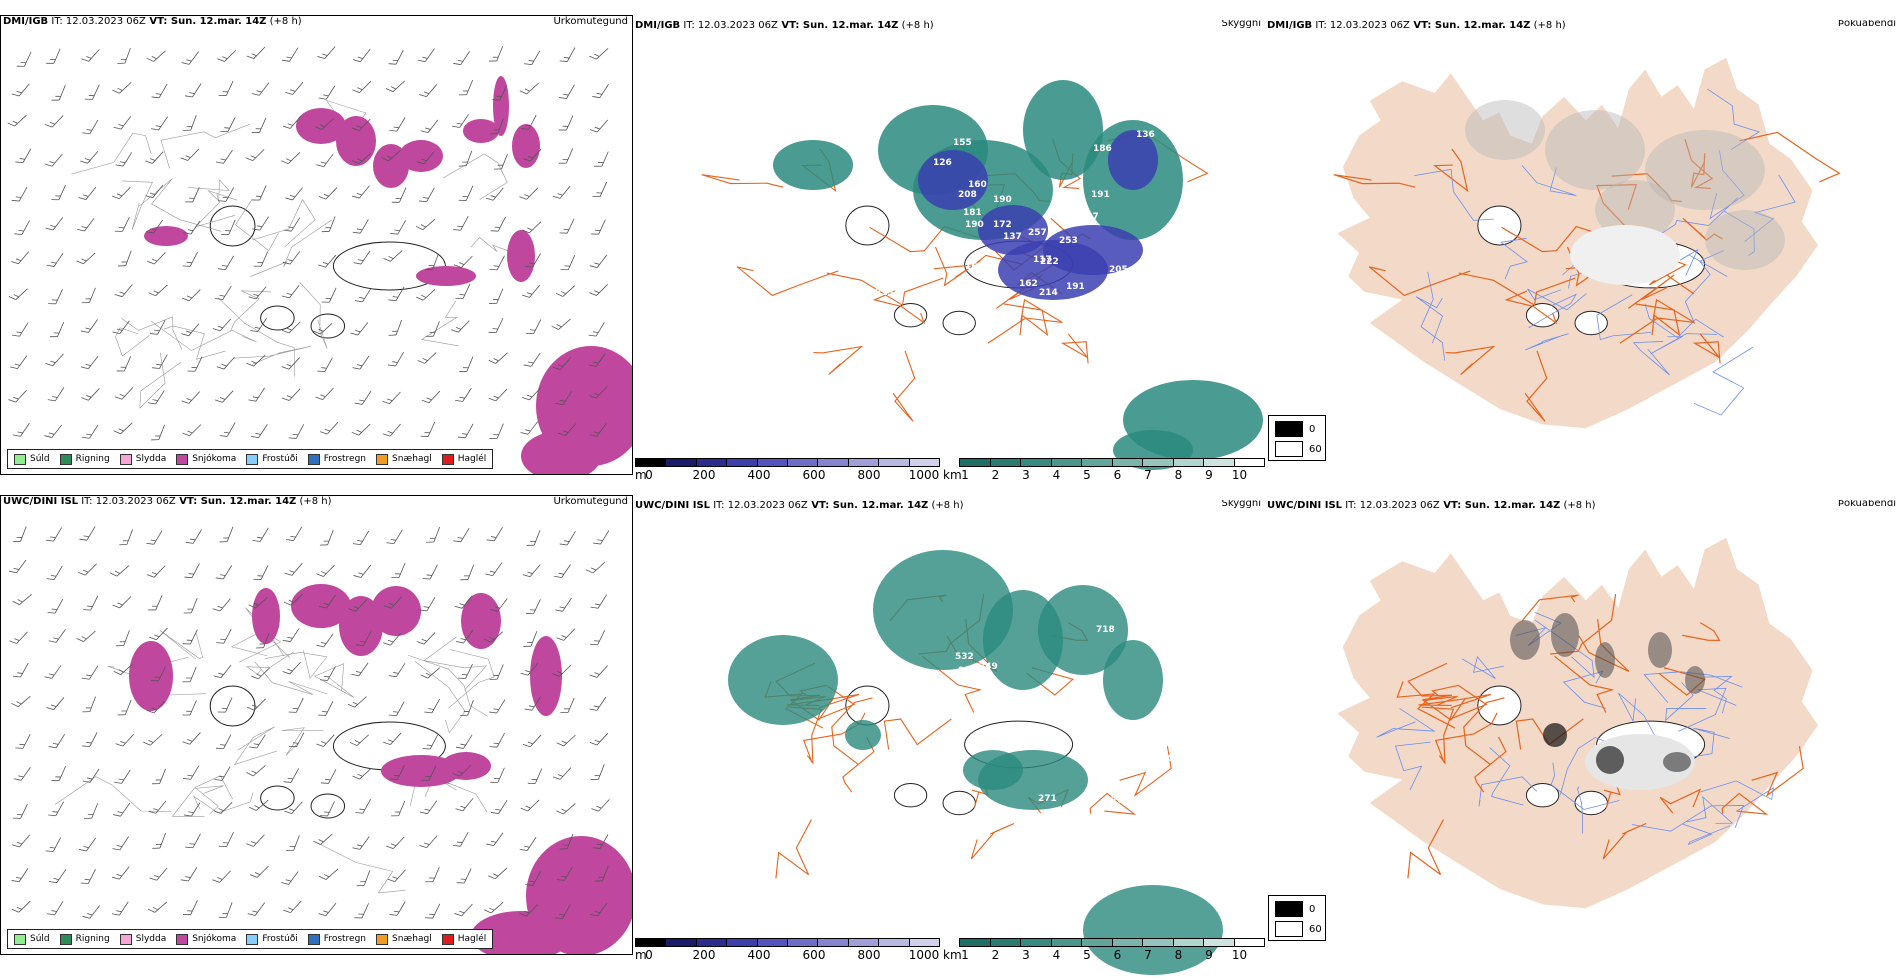 This screenshot has width=1900, height=980. I want to click on legend-label: Haglél, so click(472, 939).